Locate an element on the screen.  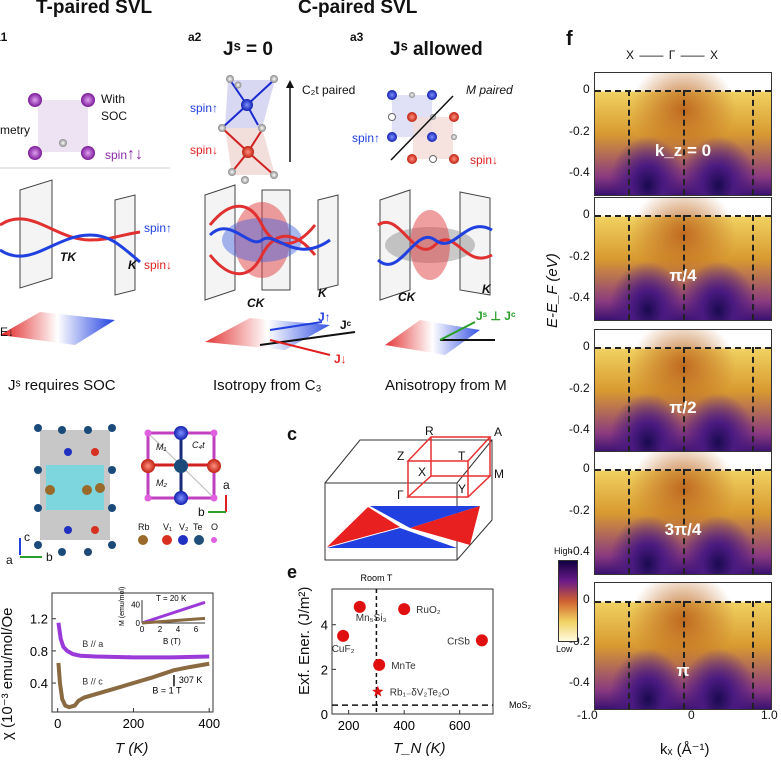
a1-partial-text: metry is located at coordinates (15, 130).